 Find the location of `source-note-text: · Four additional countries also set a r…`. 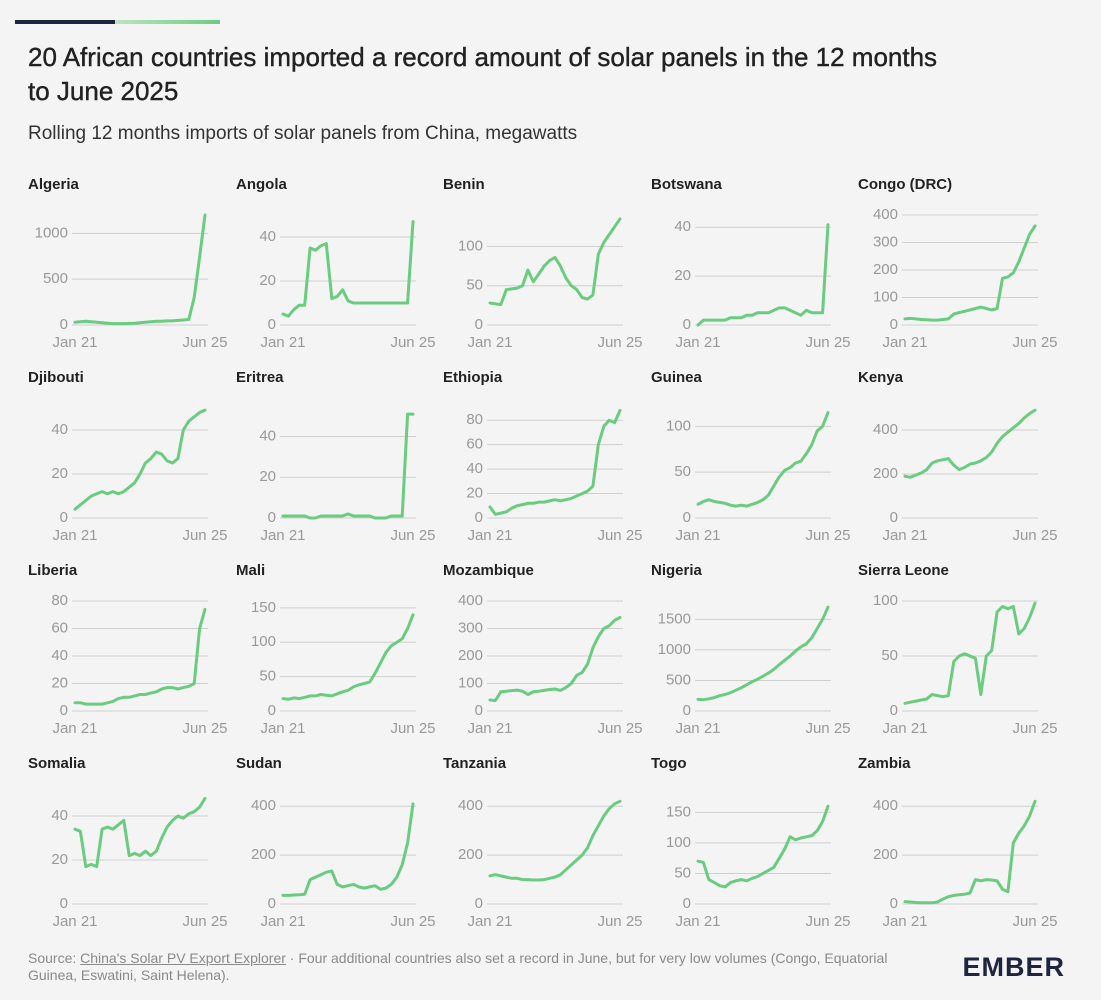

source-note-text: · Four additional countries also set a r… is located at coordinates (458, 966).